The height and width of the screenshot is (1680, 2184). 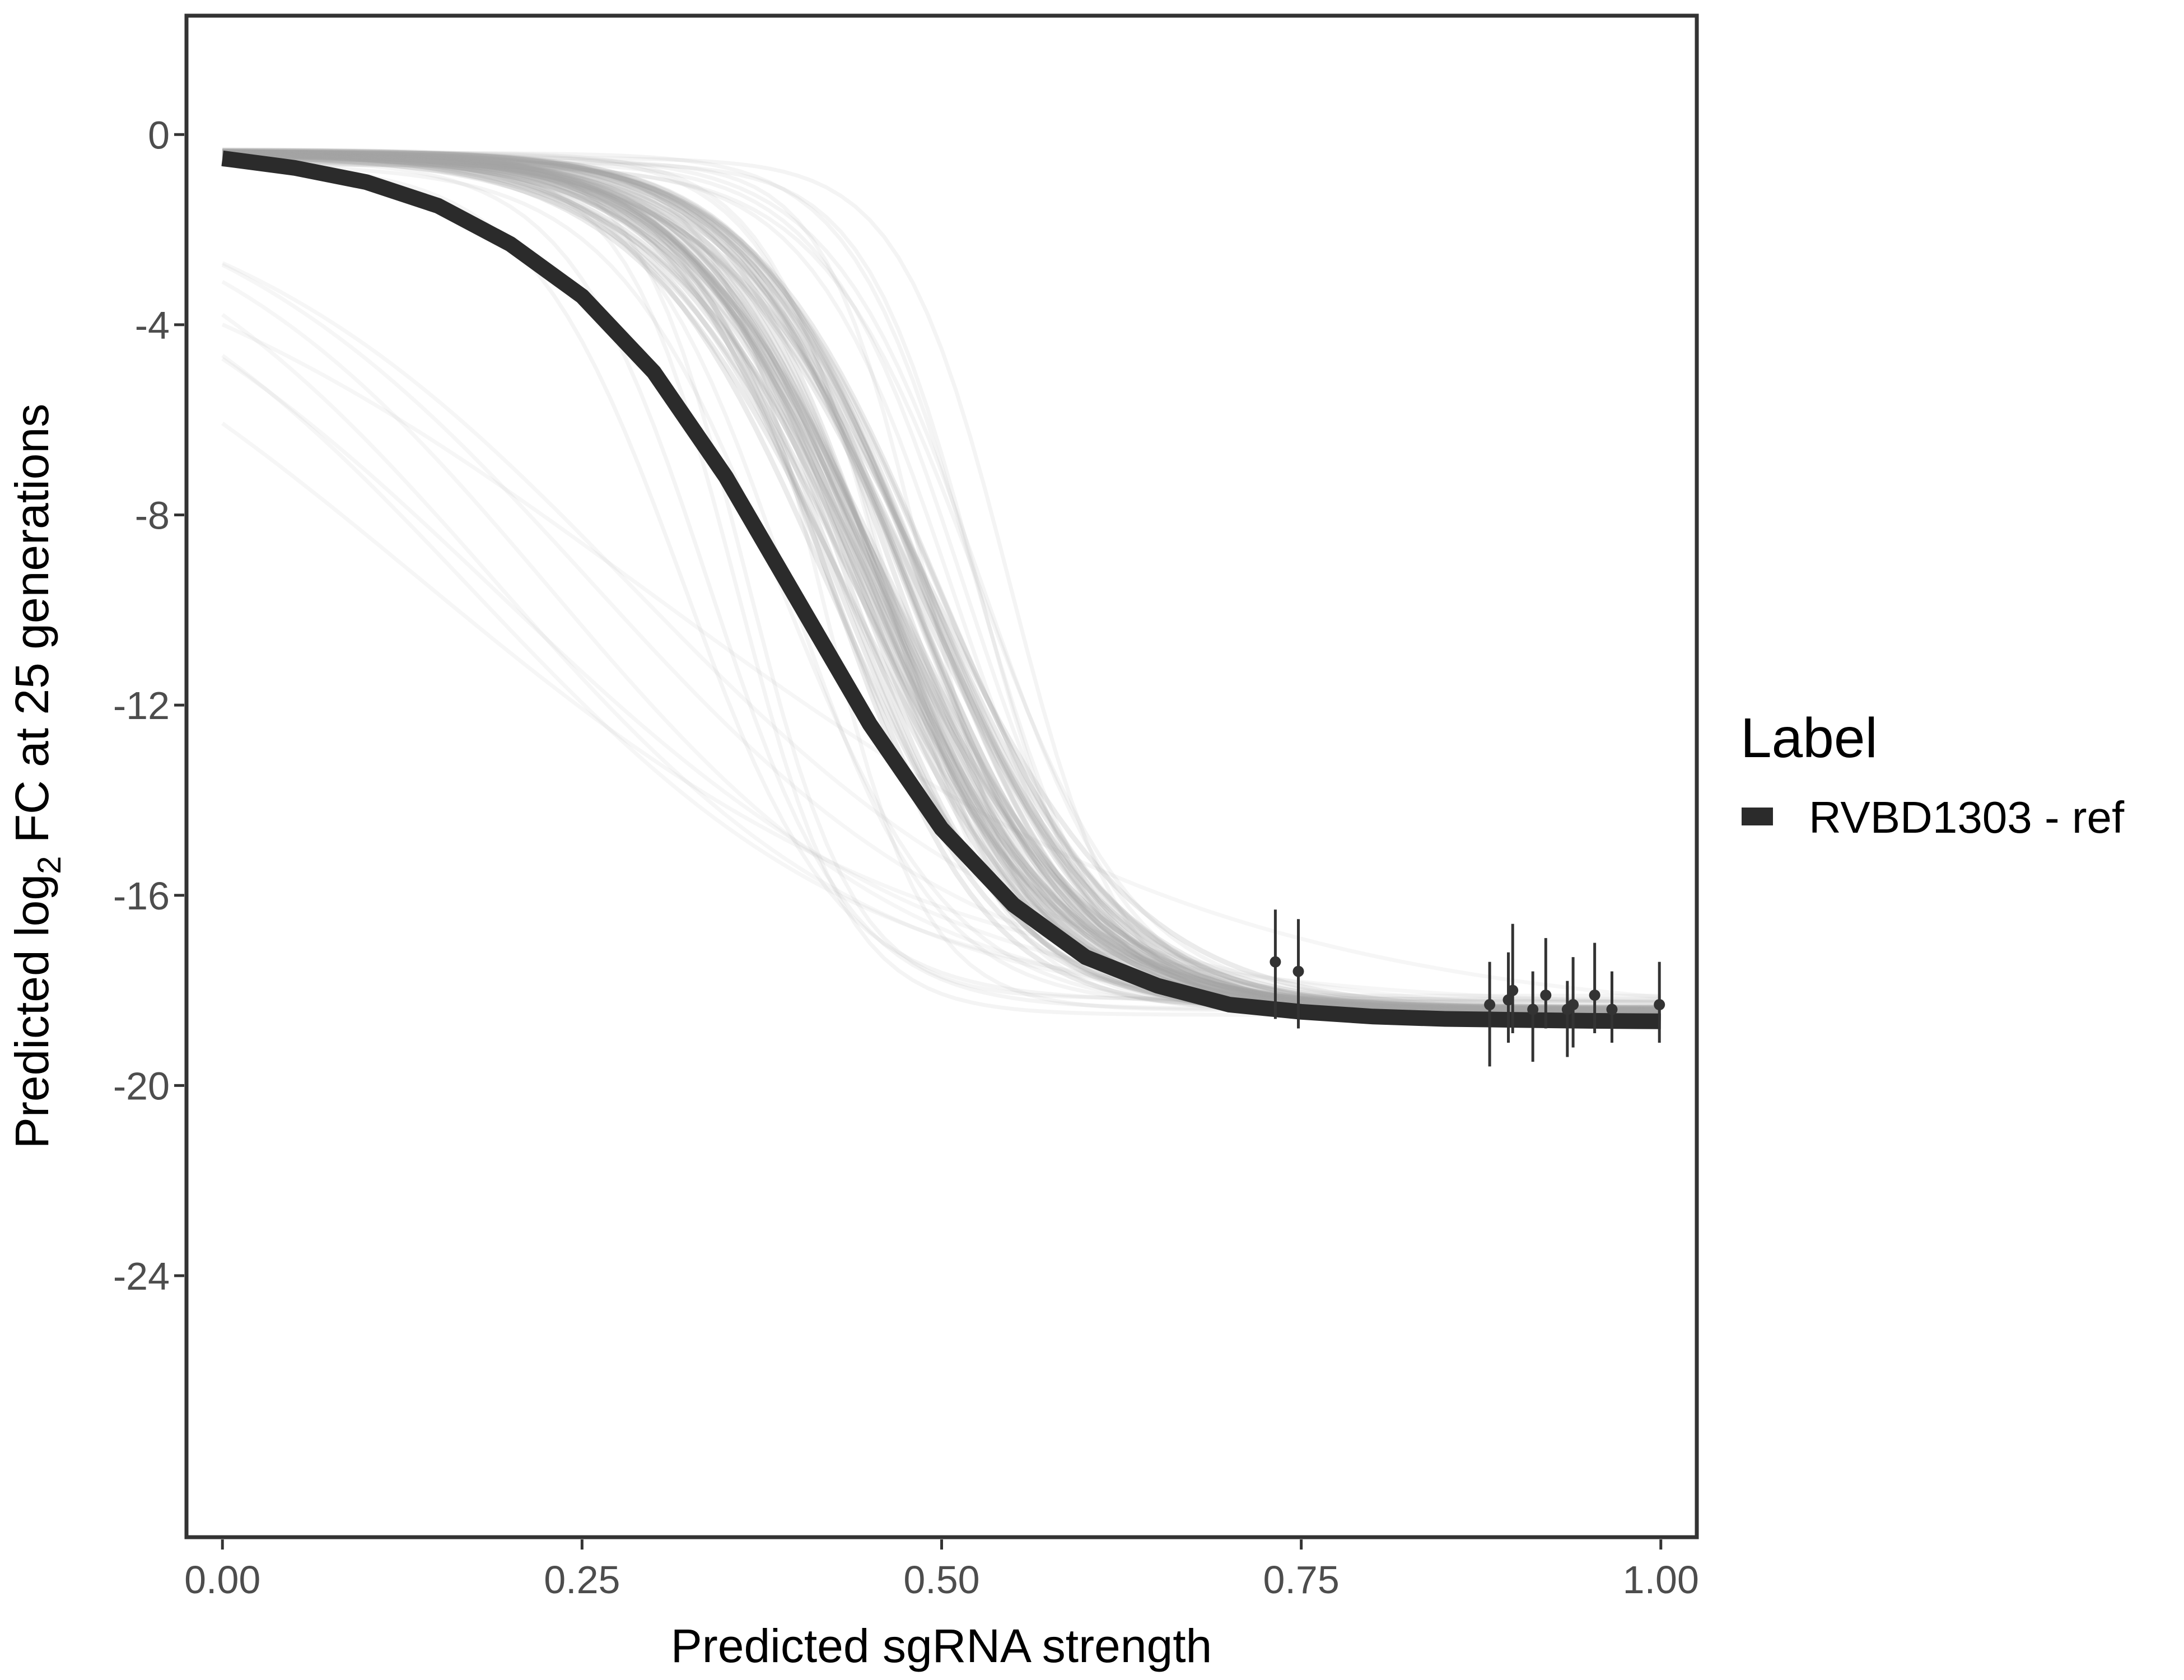 What do you see at coordinates (32, 630) in the screenshot?
I see `y-axis-title-rest: FC at 25 generations` at bounding box center [32, 630].